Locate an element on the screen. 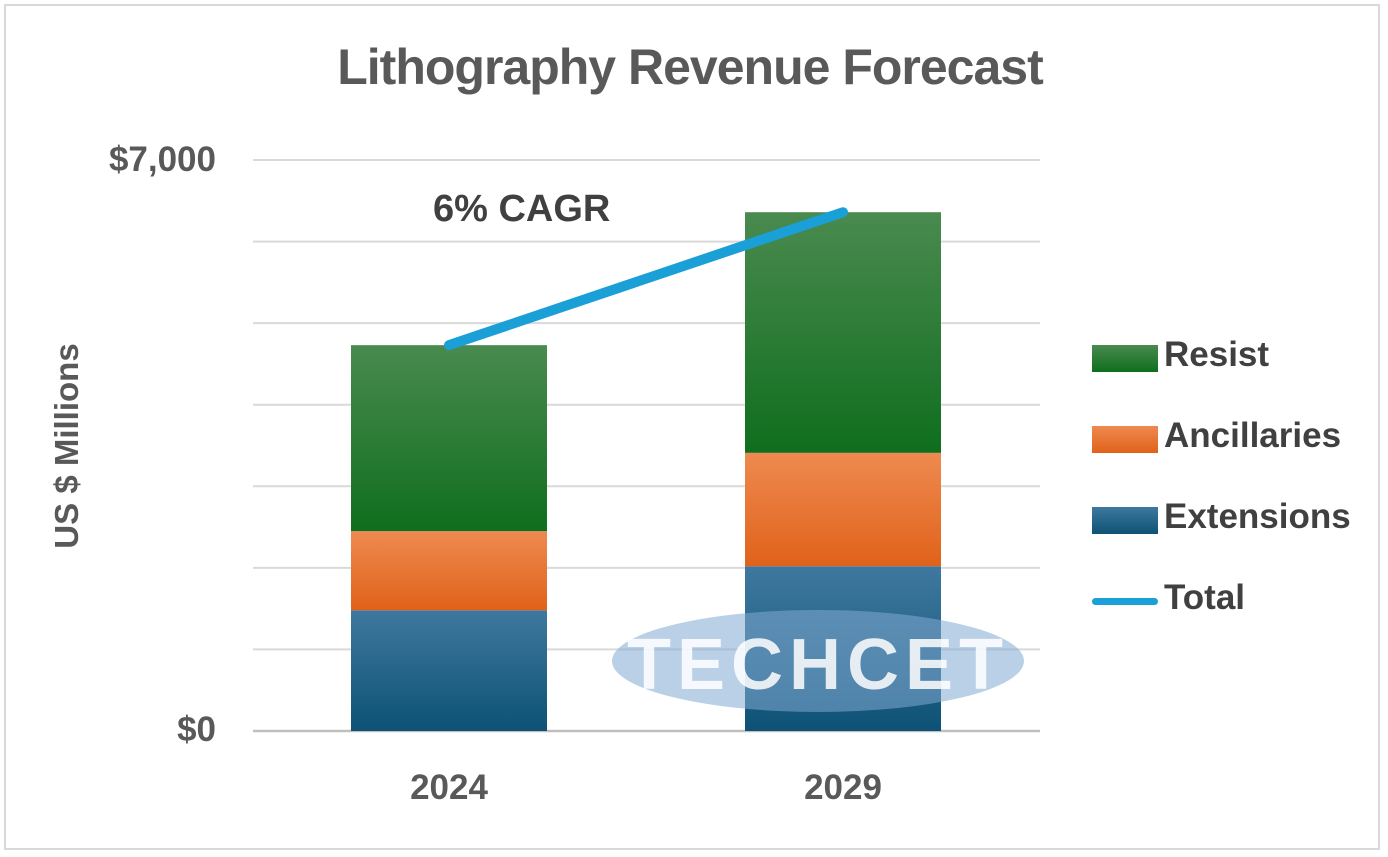 This screenshot has height=857, width=1388. chart-title: Lithography Revenue Forecast is located at coordinates (690, 67).